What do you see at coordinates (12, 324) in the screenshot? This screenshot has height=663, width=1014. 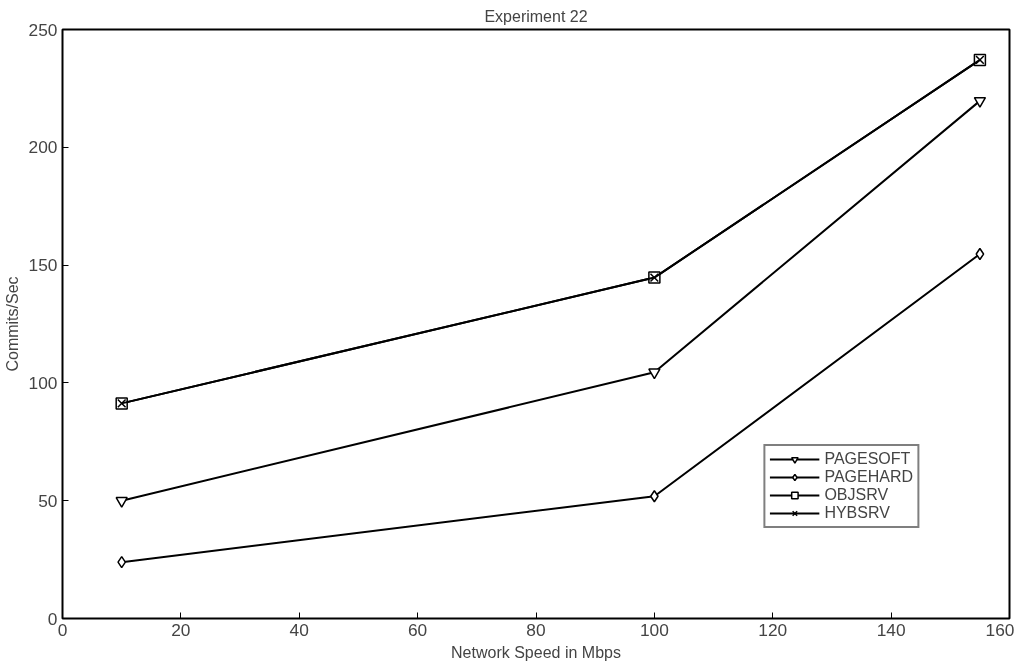 I see `y-axis-title: Commits/Sec` at bounding box center [12, 324].